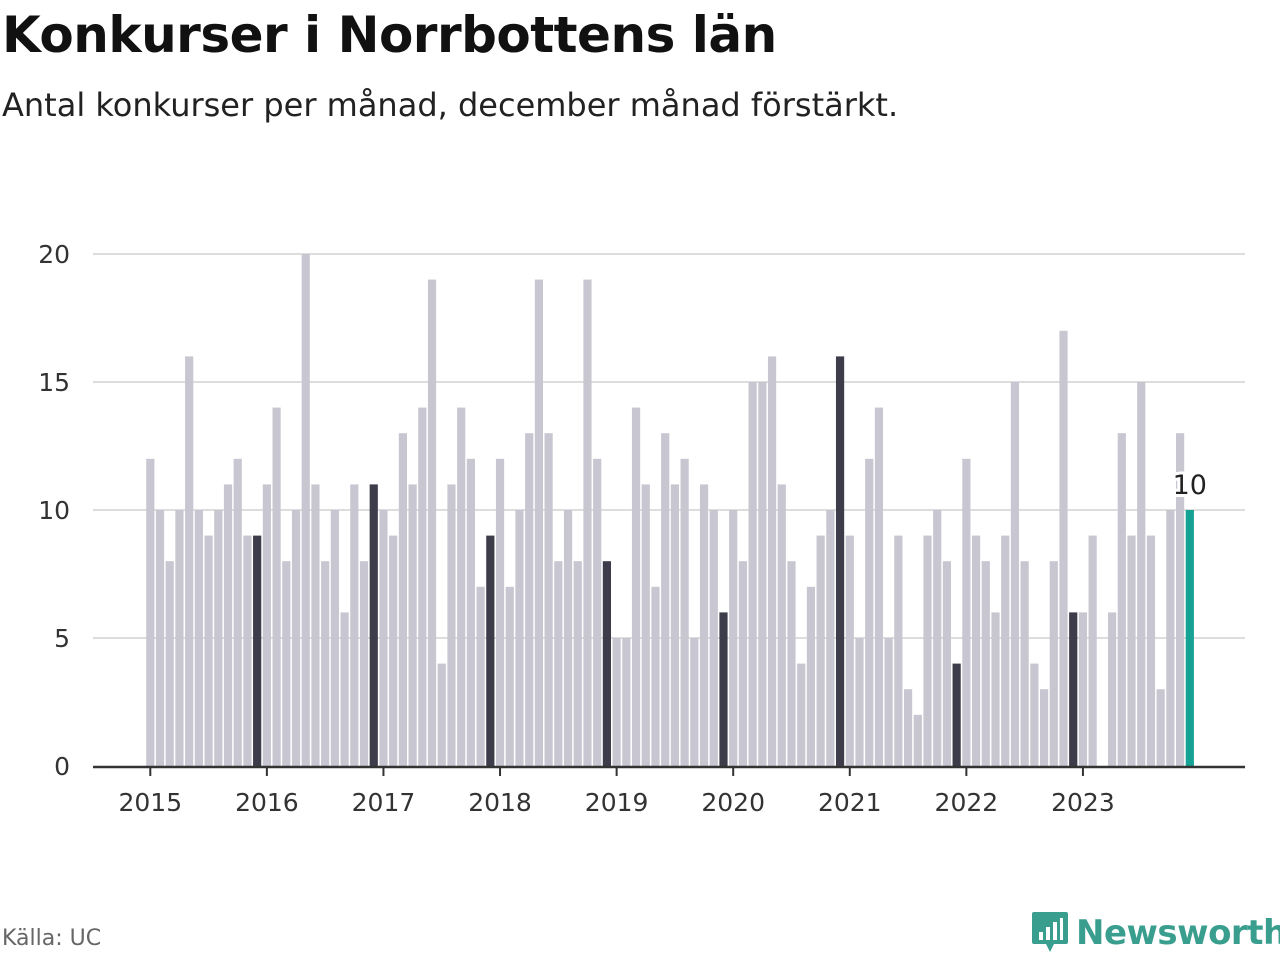  I want to click on y-axis-ticks: 0 5 10 15 20, so click(54, 510).